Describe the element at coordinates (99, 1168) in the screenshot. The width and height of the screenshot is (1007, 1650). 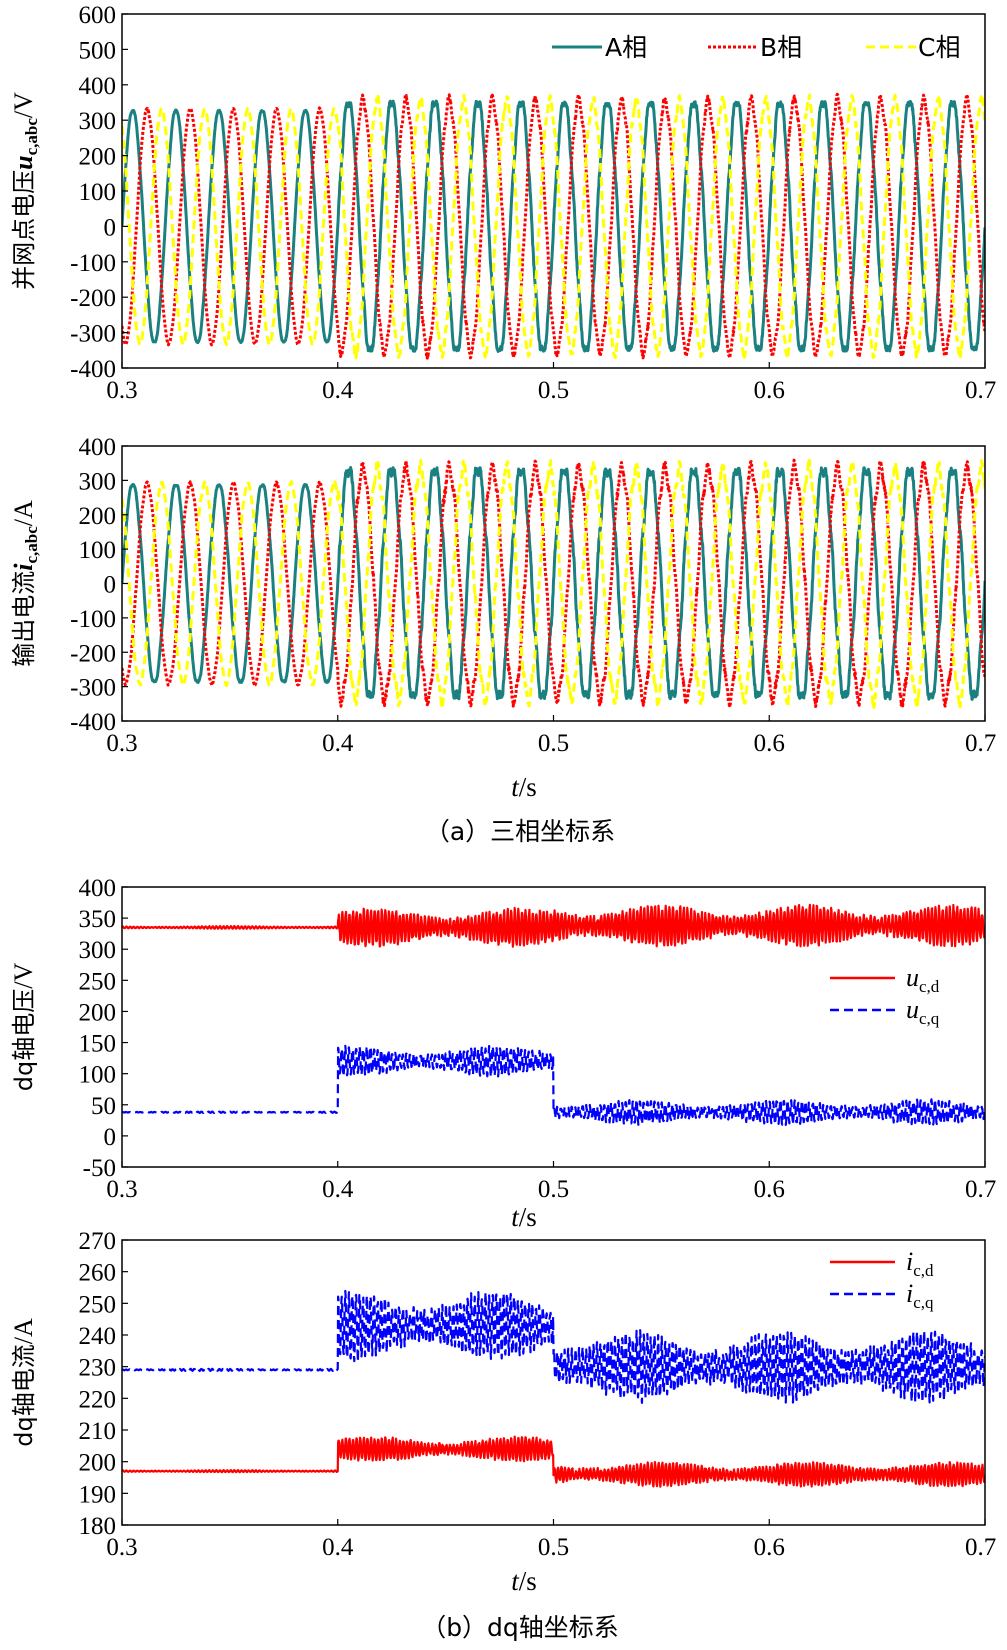
I see `y-tick-label: -50` at that location.